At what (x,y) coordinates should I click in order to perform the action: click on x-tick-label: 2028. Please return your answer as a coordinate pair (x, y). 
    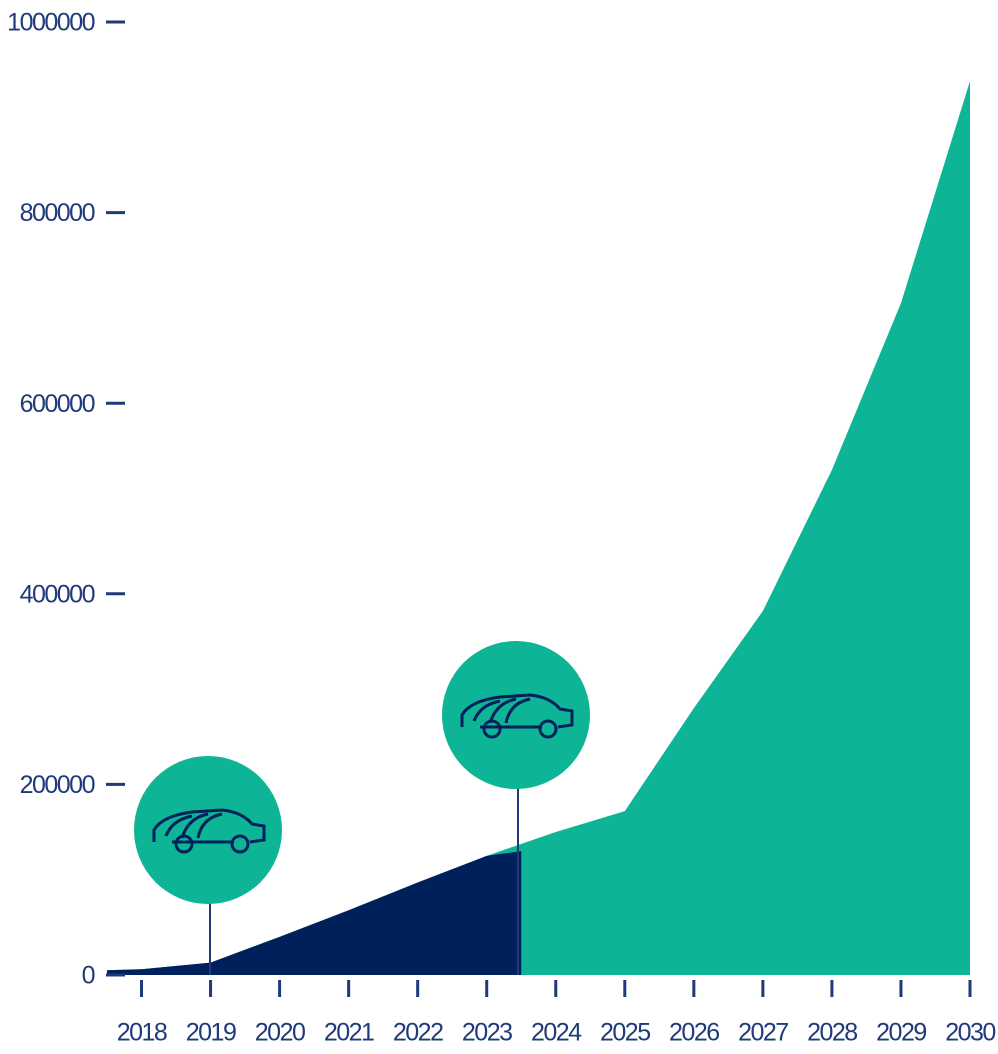
    Looking at the image, I should click on (832, 1033).